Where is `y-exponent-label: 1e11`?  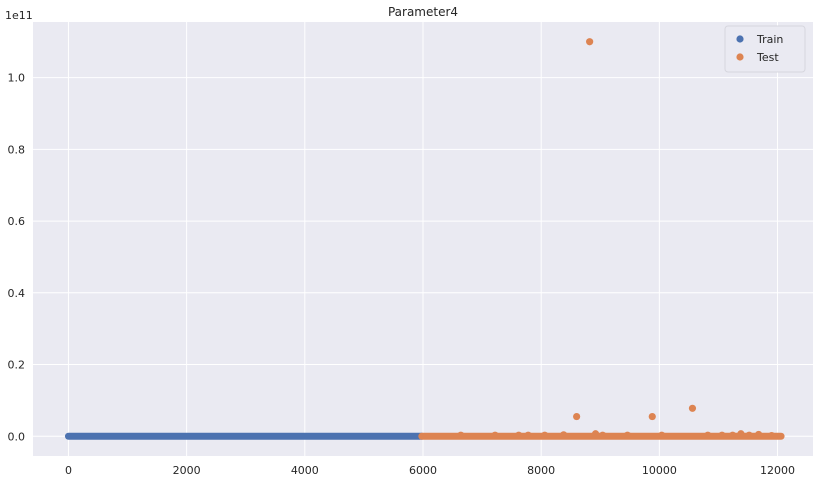
y-exponent-label: 1e11 is located at coordinates (19, 15).